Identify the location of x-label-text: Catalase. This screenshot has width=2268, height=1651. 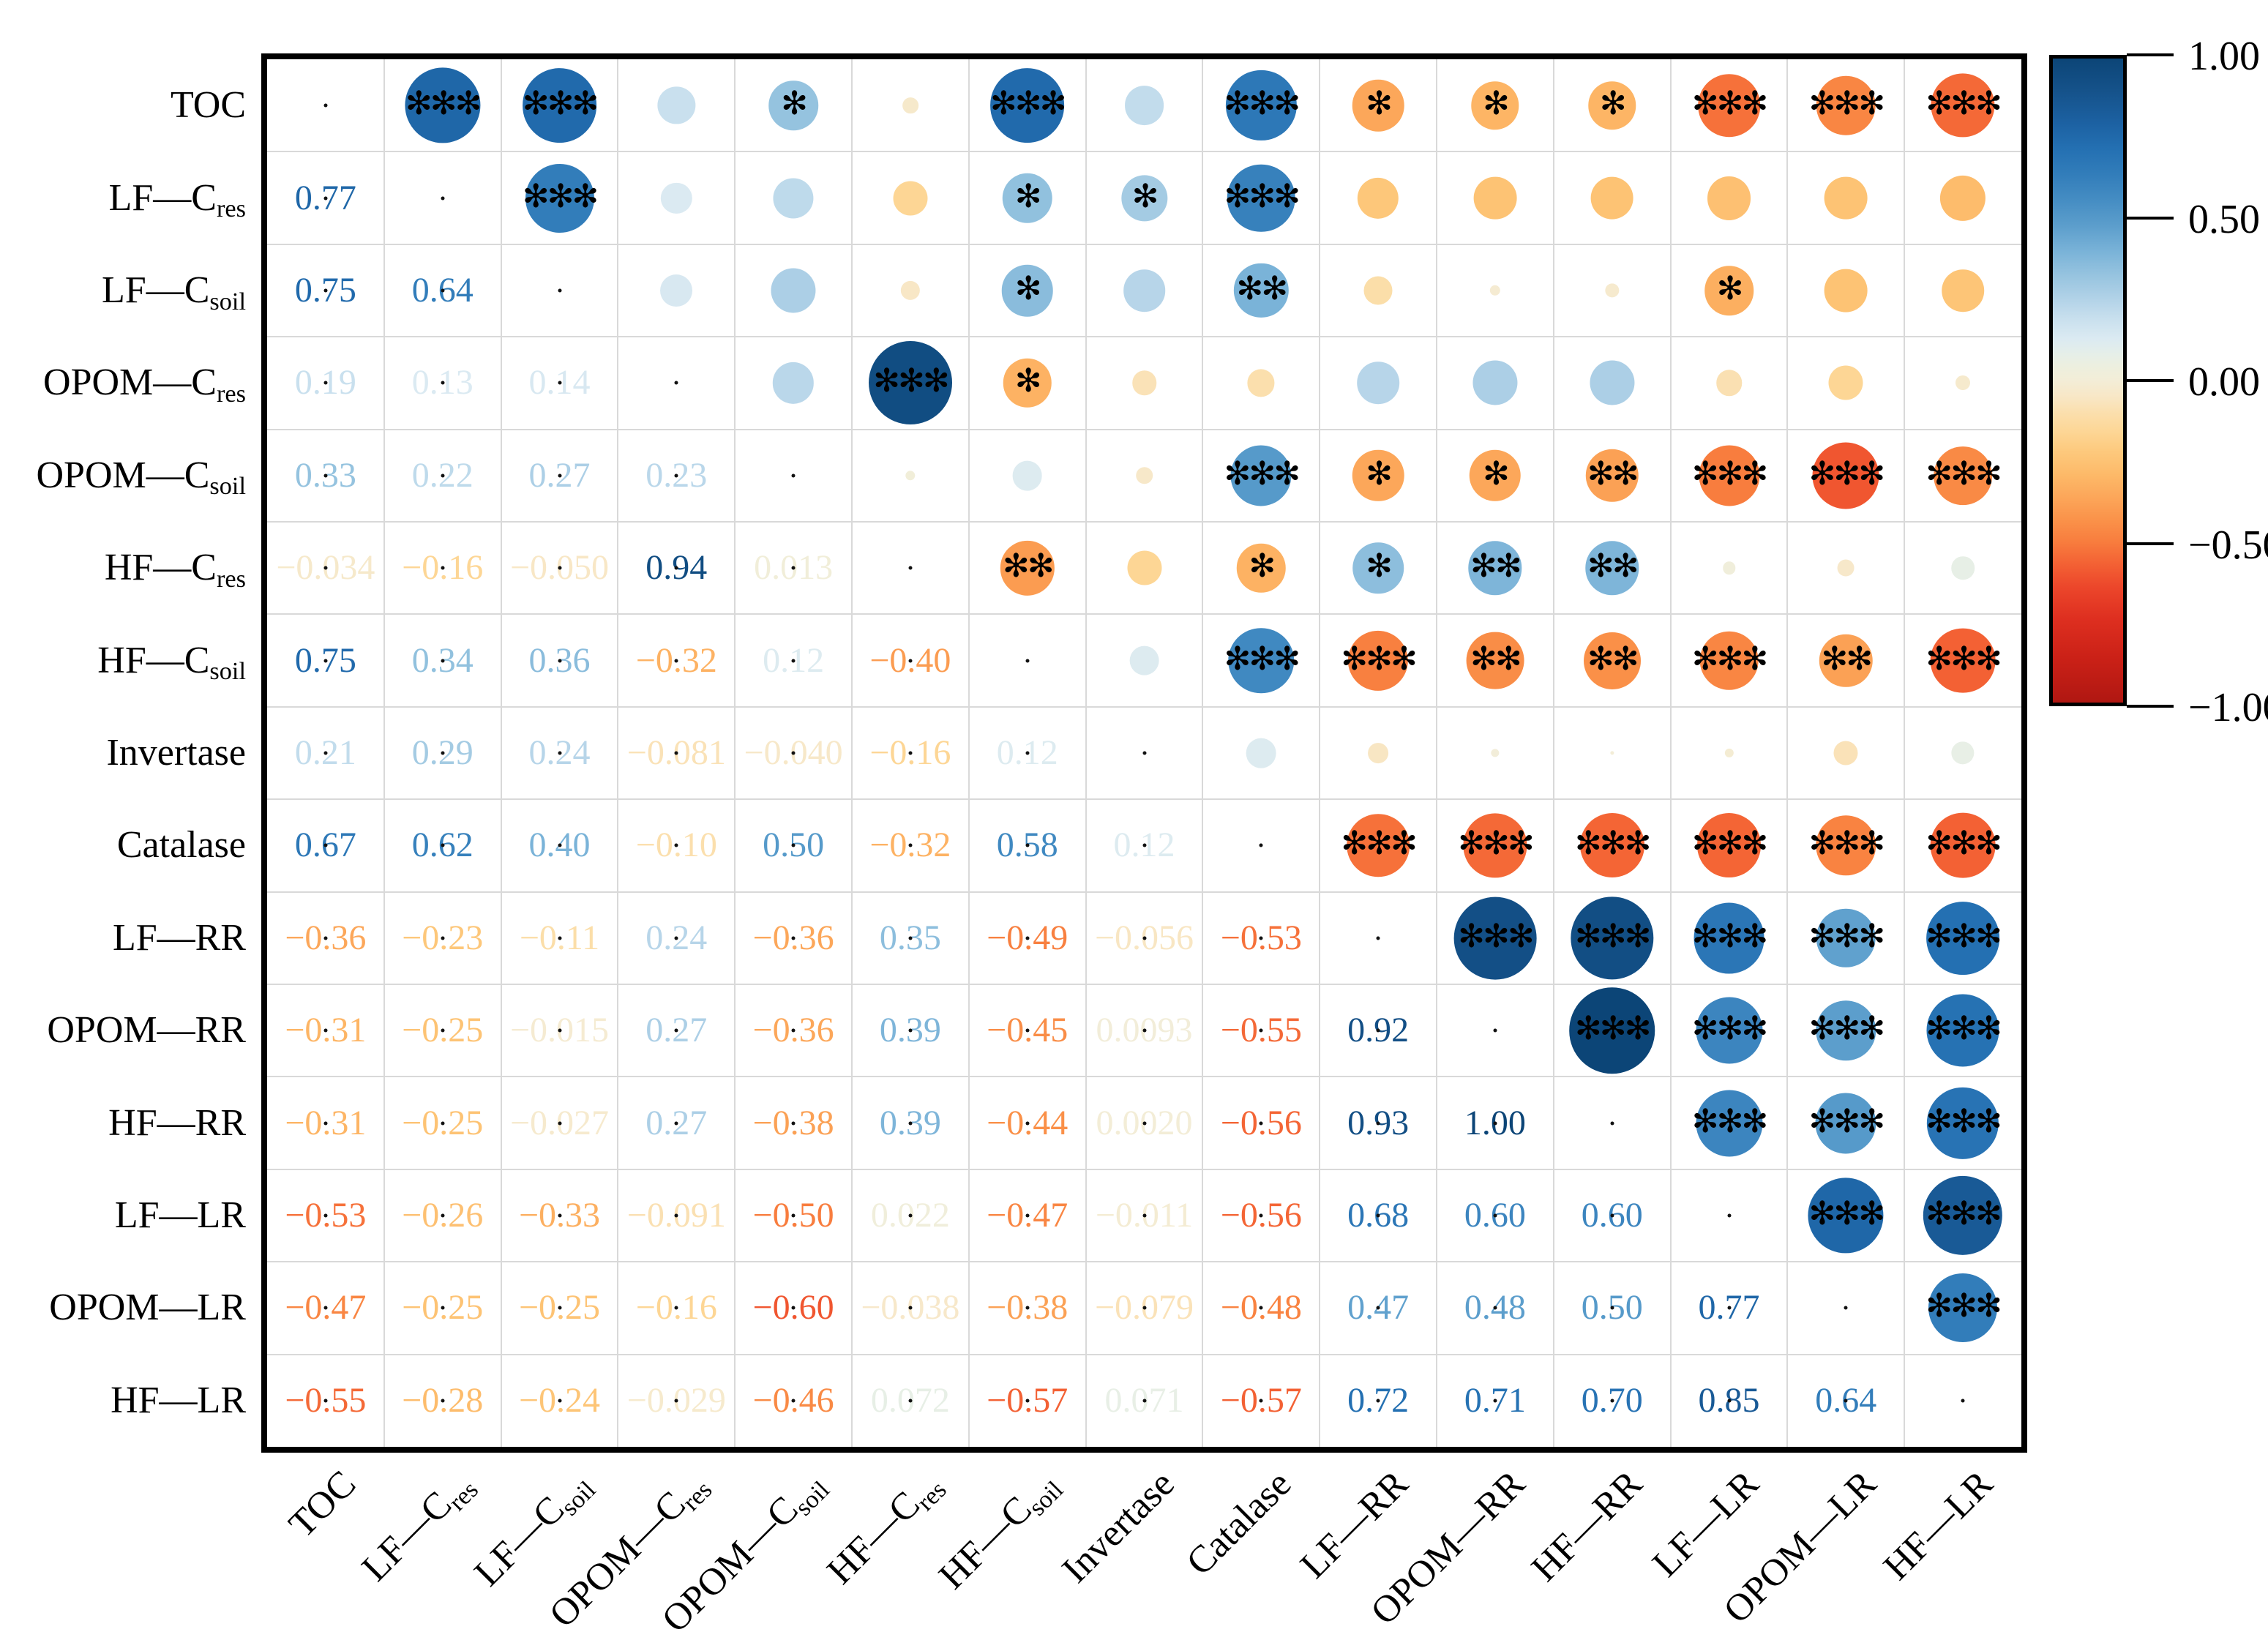
(1239, 1523).